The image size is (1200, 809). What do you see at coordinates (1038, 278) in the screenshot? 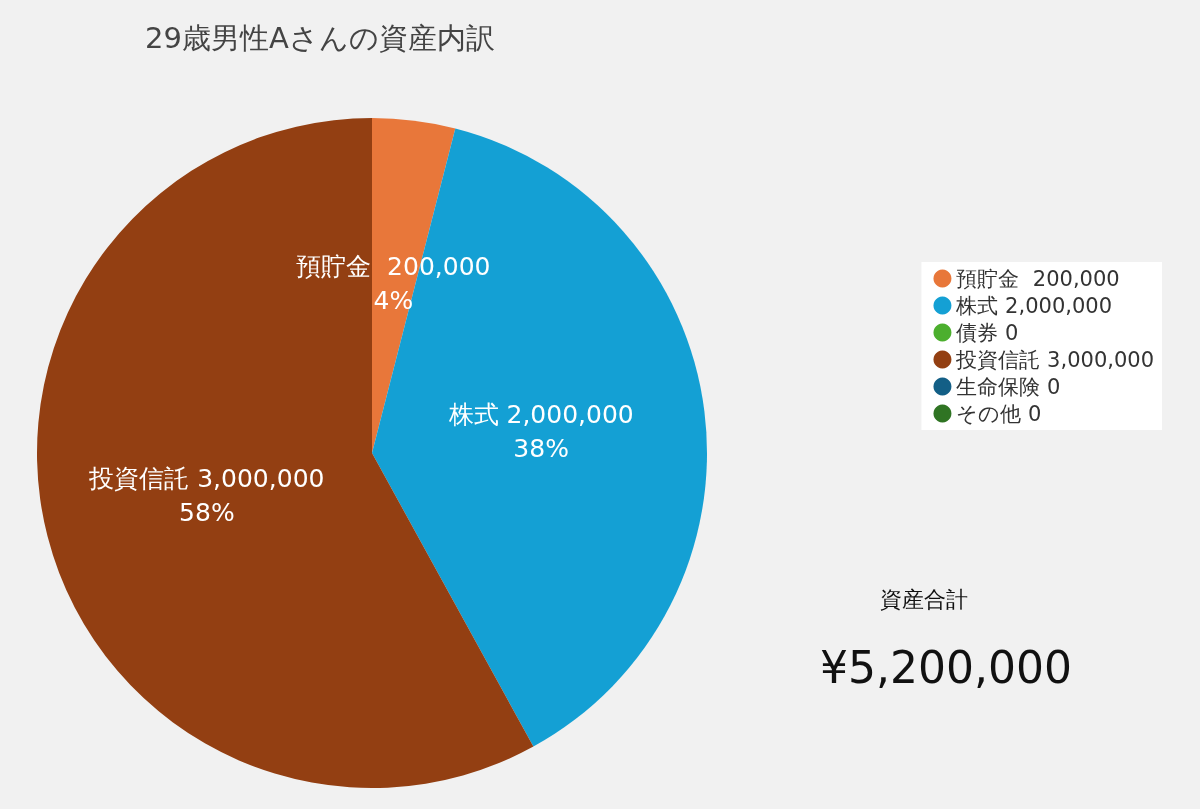
I see `legend-label: 預貯金 200,000` at bounding box center [1038, 278].